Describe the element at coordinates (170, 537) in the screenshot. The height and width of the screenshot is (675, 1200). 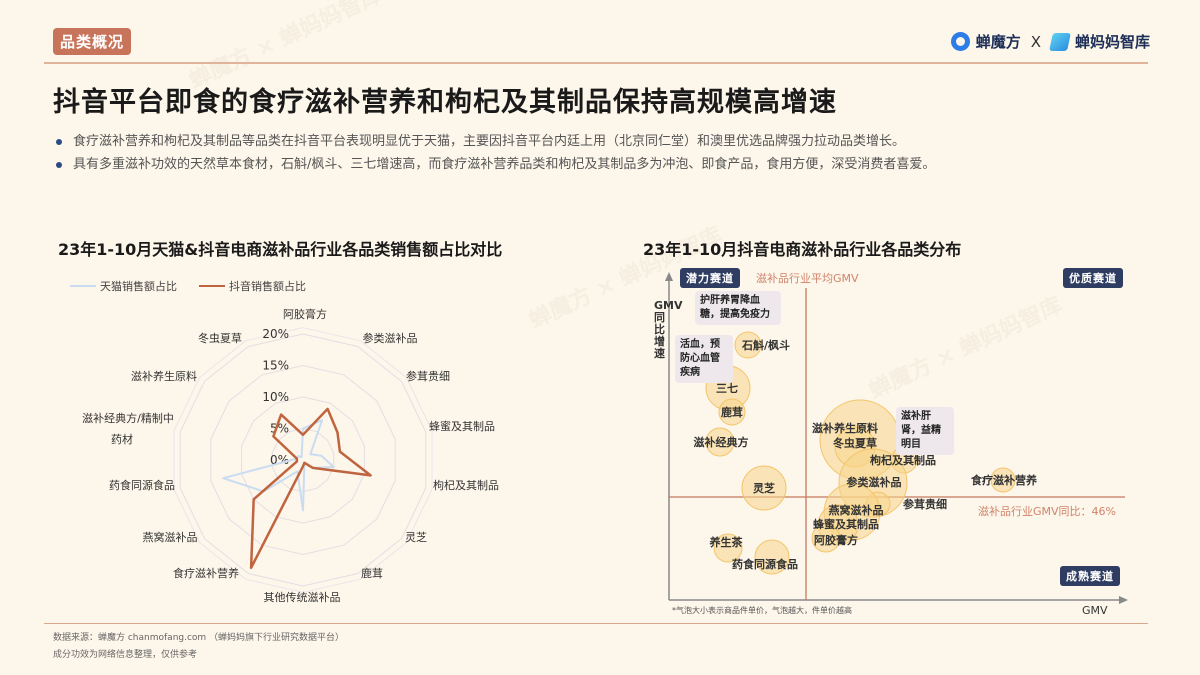
I see `radar-axis-label: 燕窝滋补品` at that location.